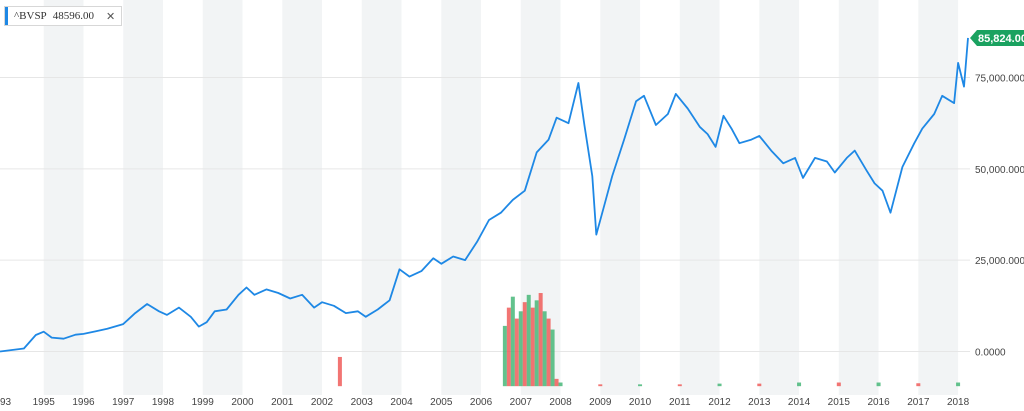  Describe the element at coordinates (1001, 39) in the screenshot. I see `last-price-label: 85,824.000` at that location.